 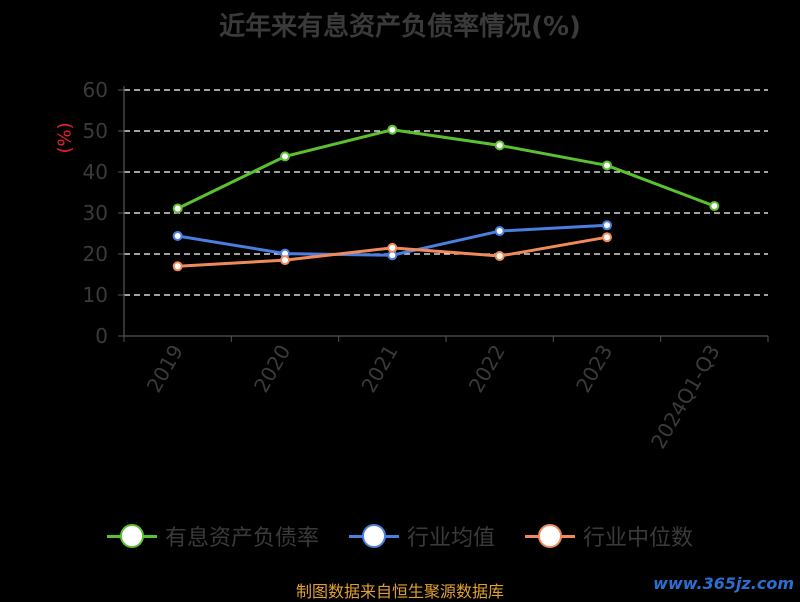 I want to click on legend-item-series-2: 行业中位数, so click(x=609, y=536).